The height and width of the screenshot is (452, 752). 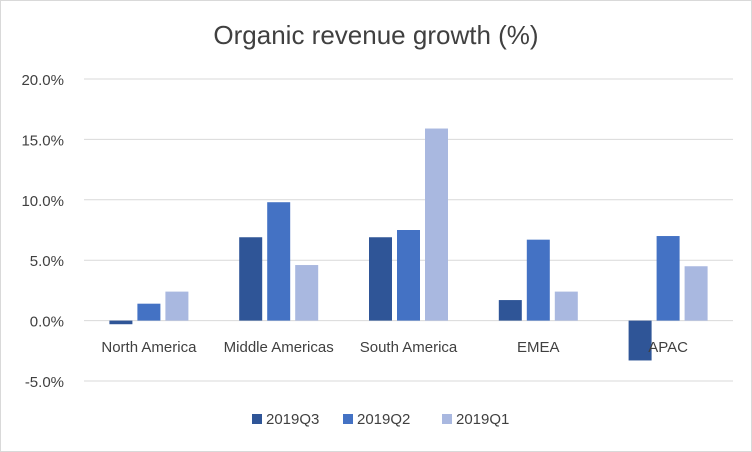 What do you see at coordinates (376, 35) in the screenshot?
I see `chart-title: Organic revenue growth (%)` at bounding box center [376, 35].